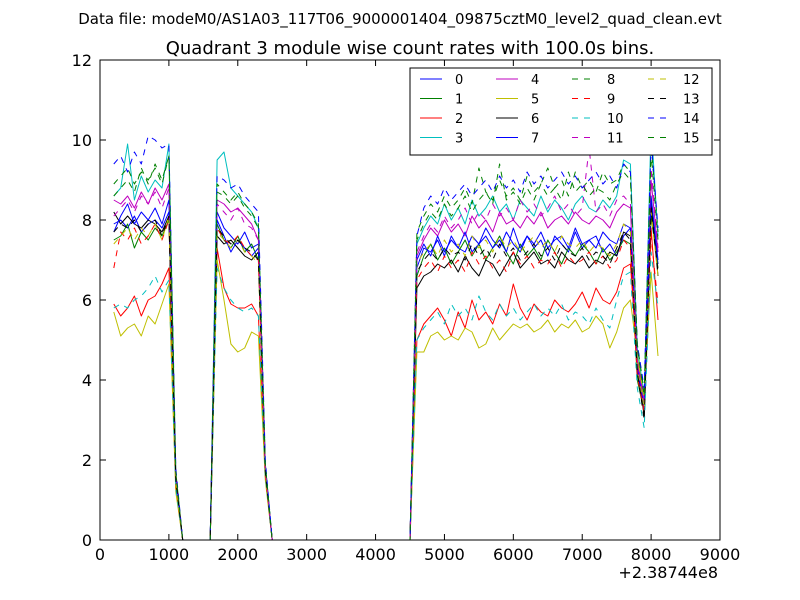  I want to click on legend-label-13: 13, so click(691, 100).